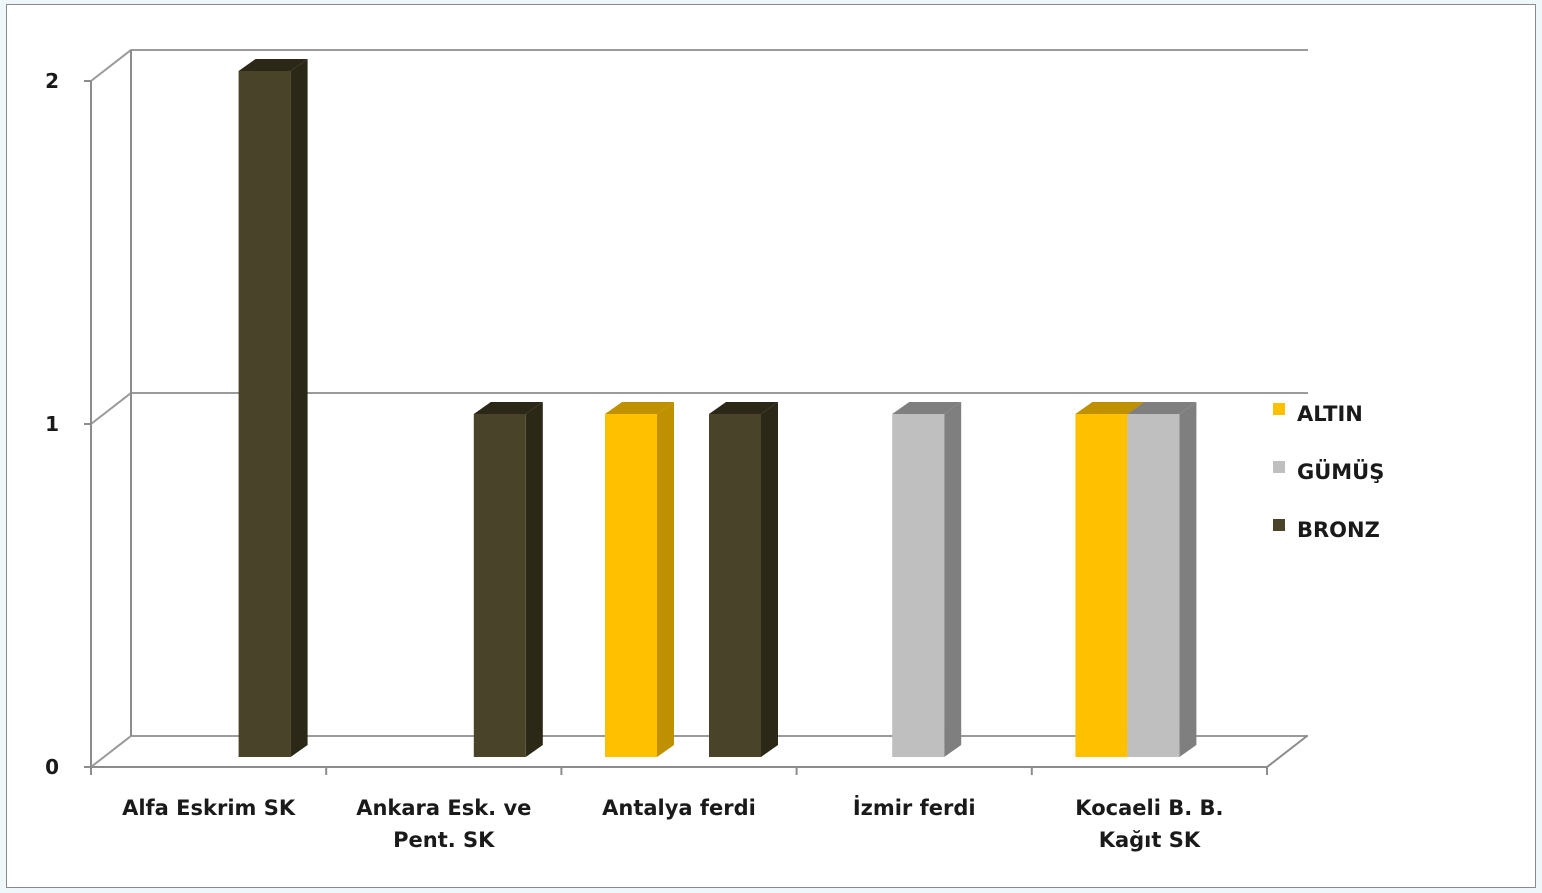  What do you see at coordinates (665, 579) in the screenshot?
I see `bar-altin-antalya-ferdi-side` at bounding box center [665, 579].